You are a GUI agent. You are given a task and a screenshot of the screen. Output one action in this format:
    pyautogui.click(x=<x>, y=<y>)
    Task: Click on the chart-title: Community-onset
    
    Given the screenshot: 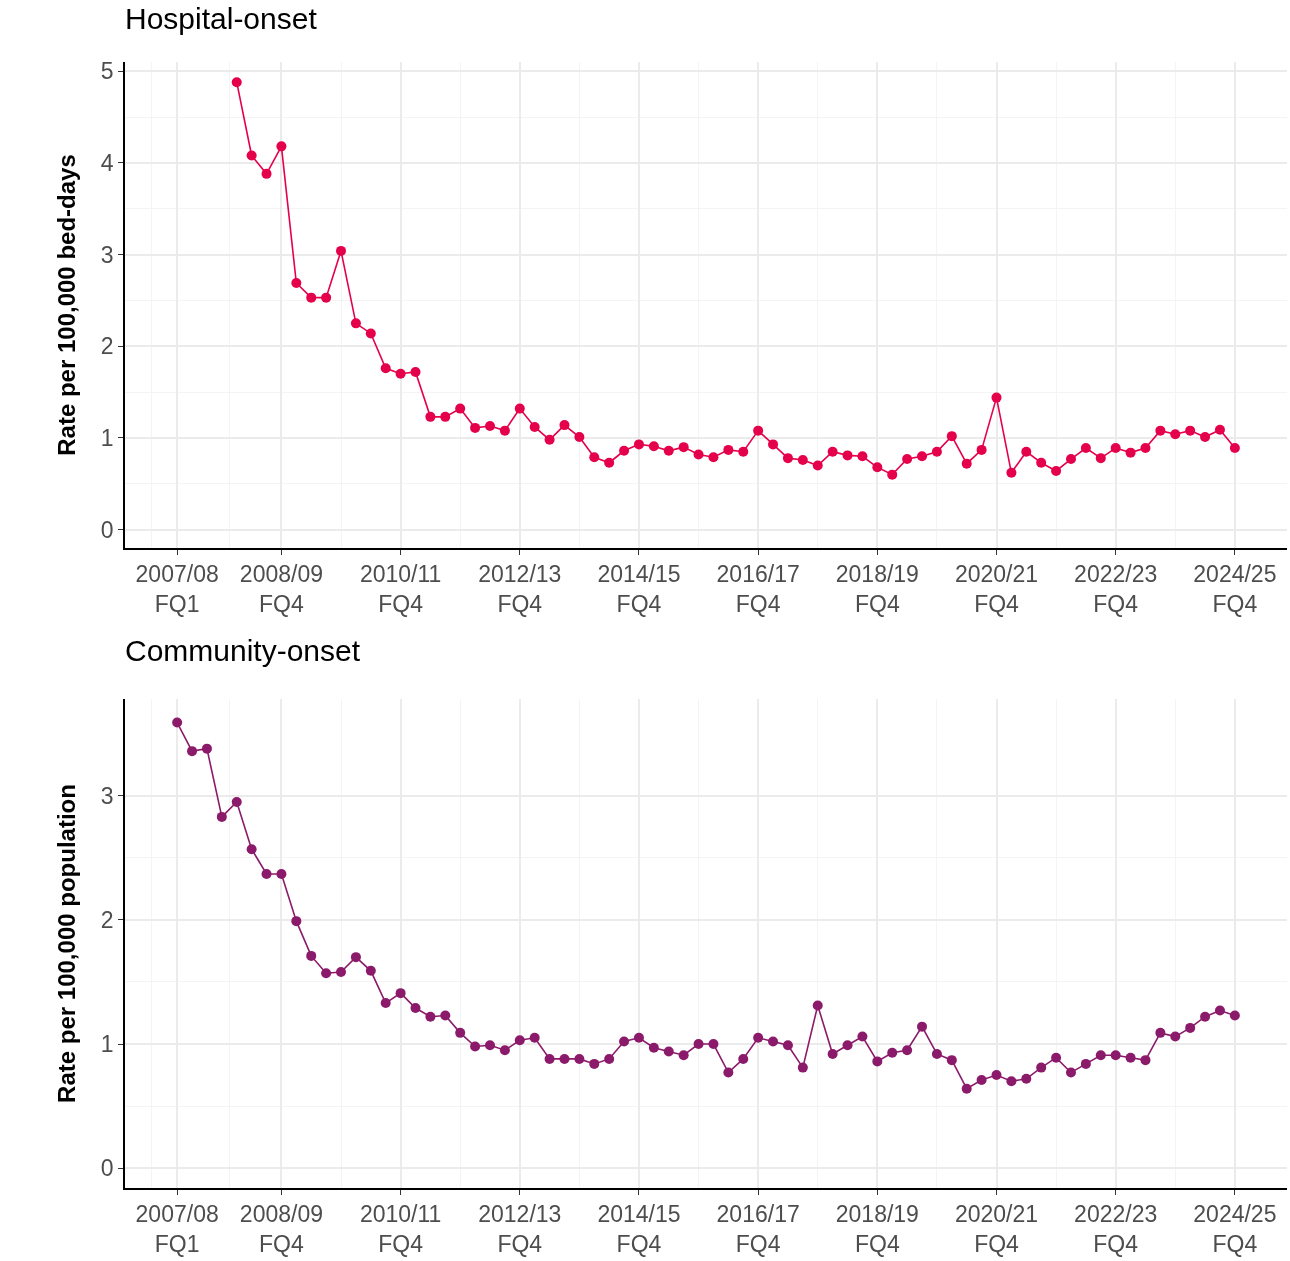 What is the action you would take?
    pyautogui.click(x=243, y=650)
    